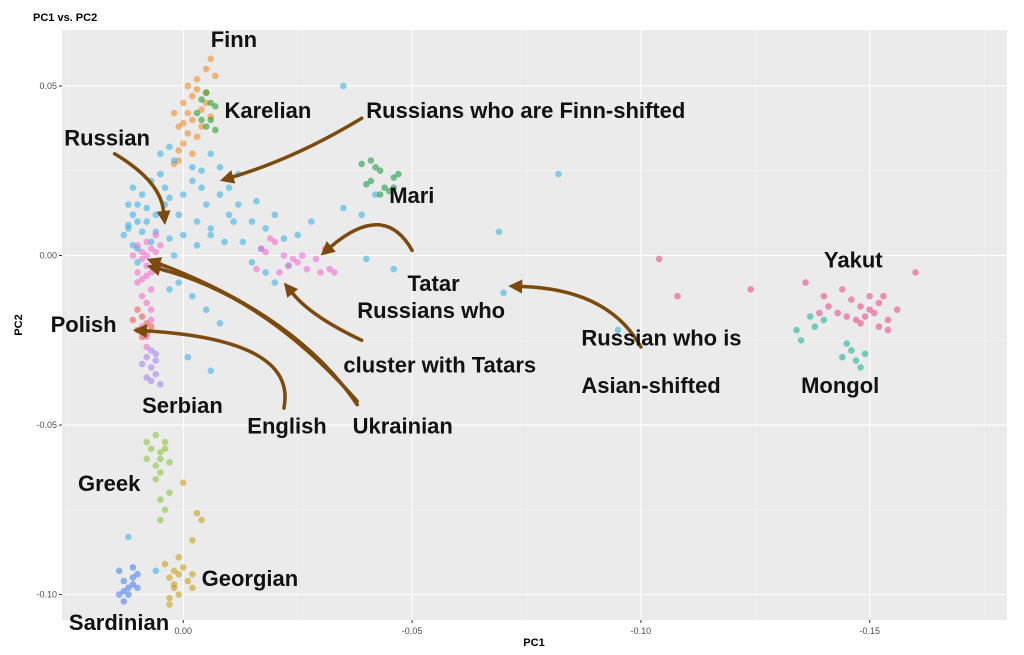  I want to click on x-tick-label: -0.15, so click(869, 631).